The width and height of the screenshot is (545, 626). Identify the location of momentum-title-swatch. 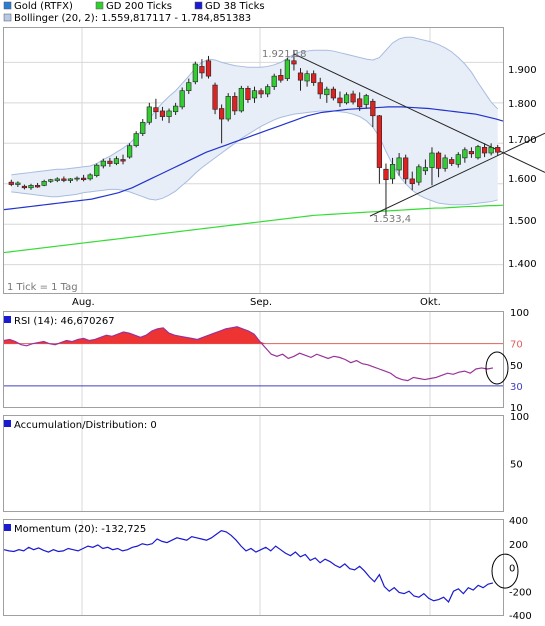
(7, 527).